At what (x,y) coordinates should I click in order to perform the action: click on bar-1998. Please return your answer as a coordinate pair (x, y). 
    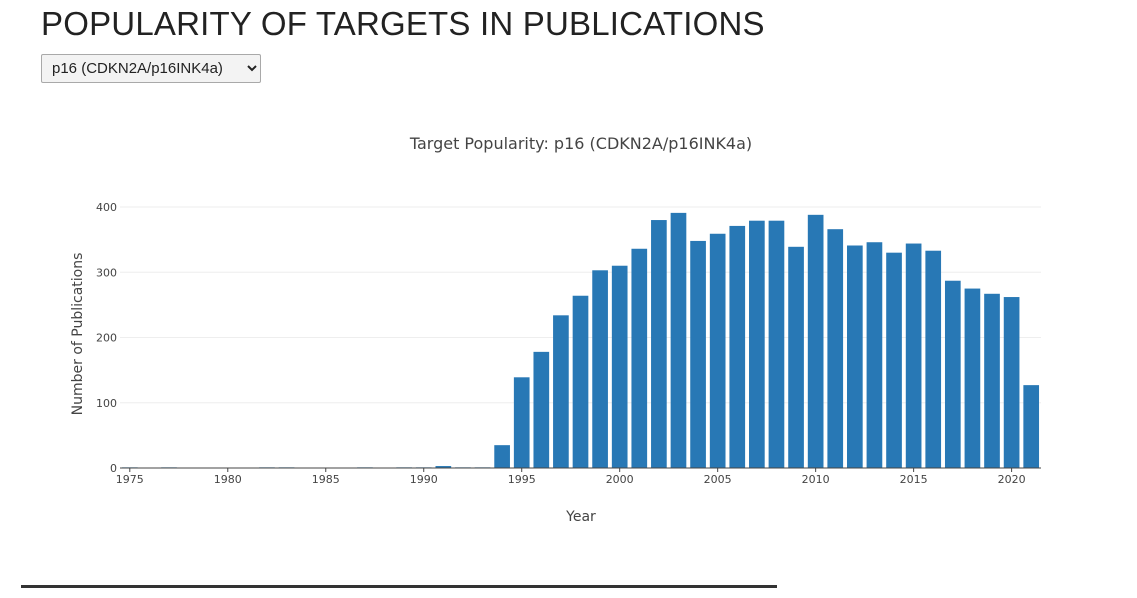
    Looking at the image, I should click on (580, 381).